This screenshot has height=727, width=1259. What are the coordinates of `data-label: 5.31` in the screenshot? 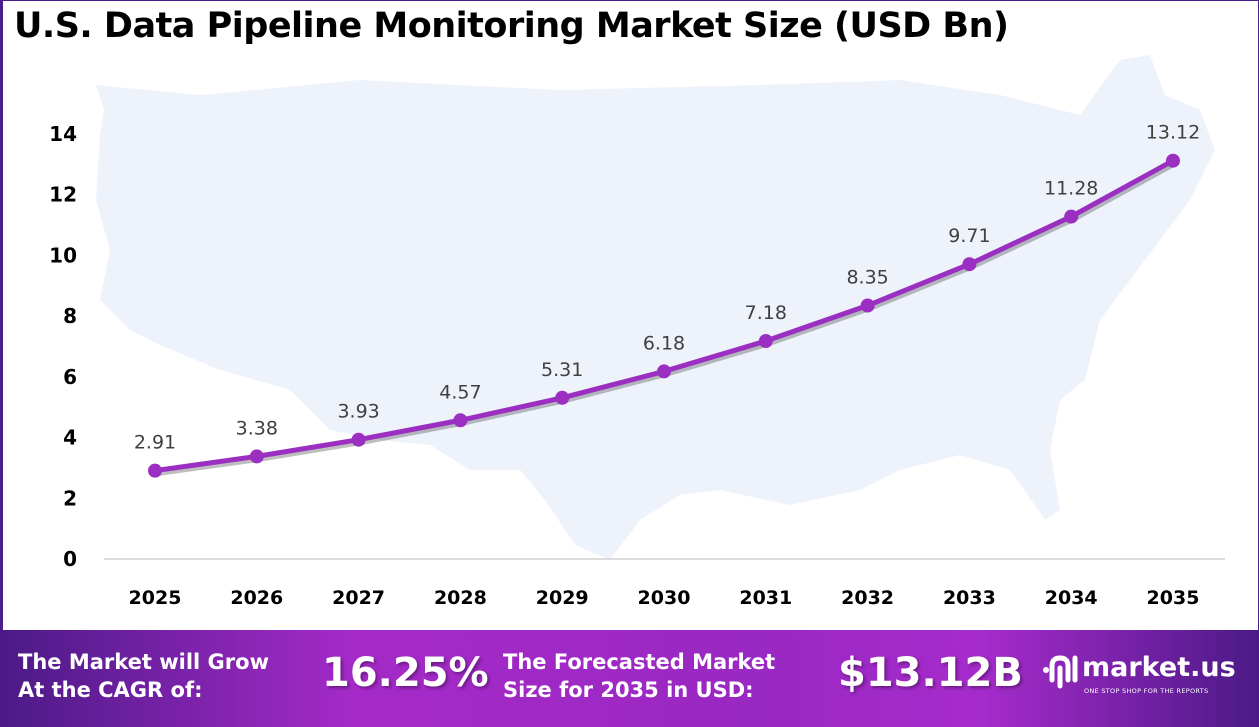 It's located at (562, 370).